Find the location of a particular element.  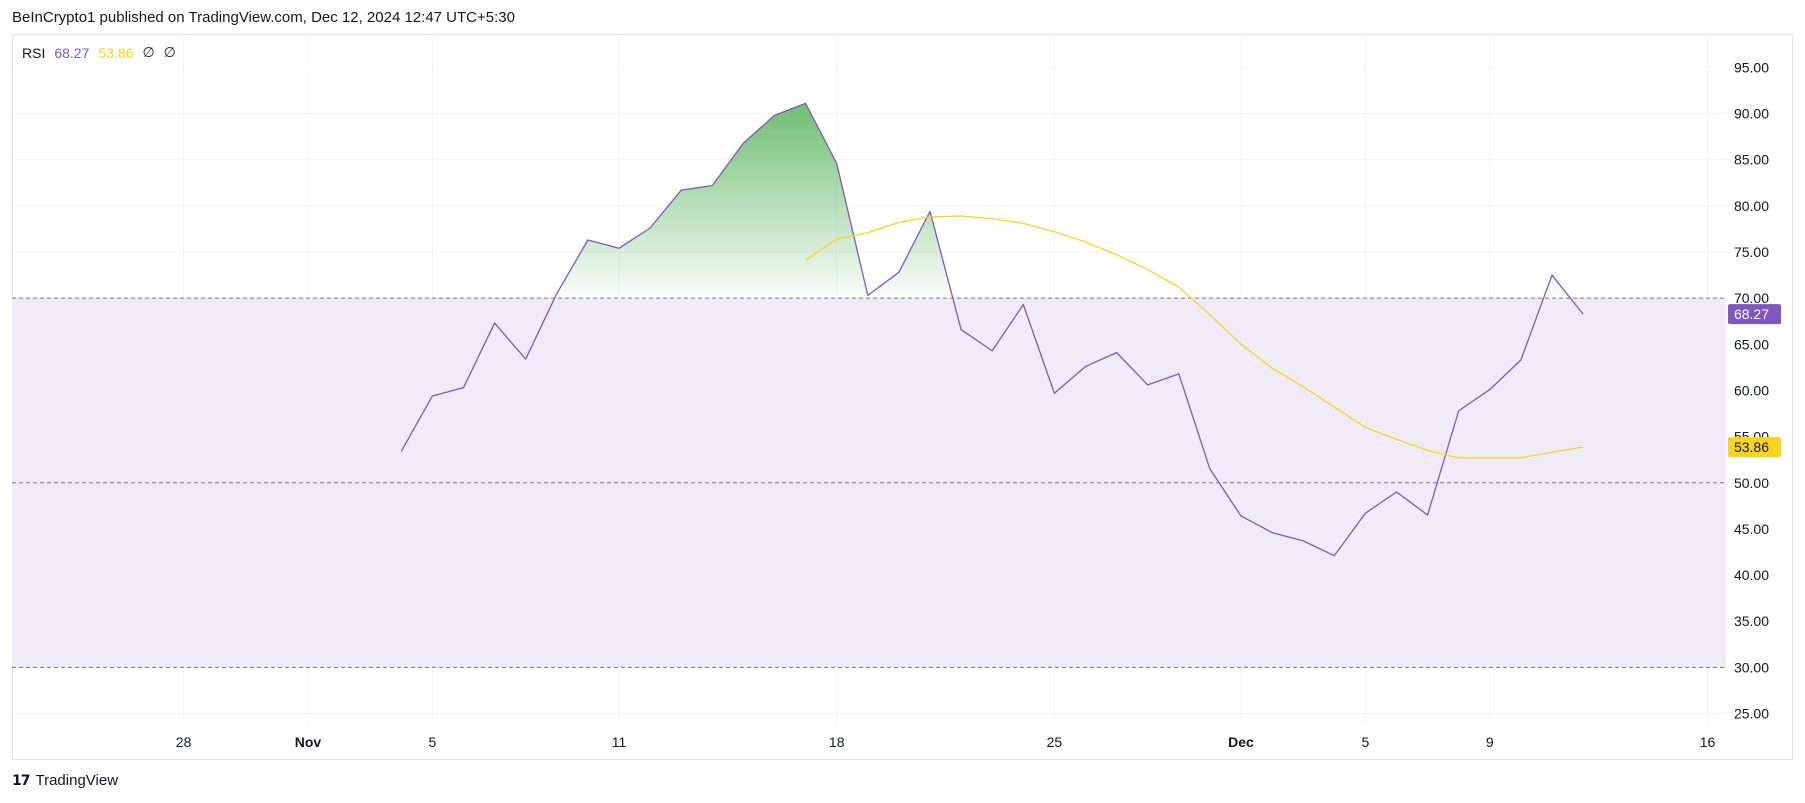

overbought-fill-group is located at coordinates (1062, 201).